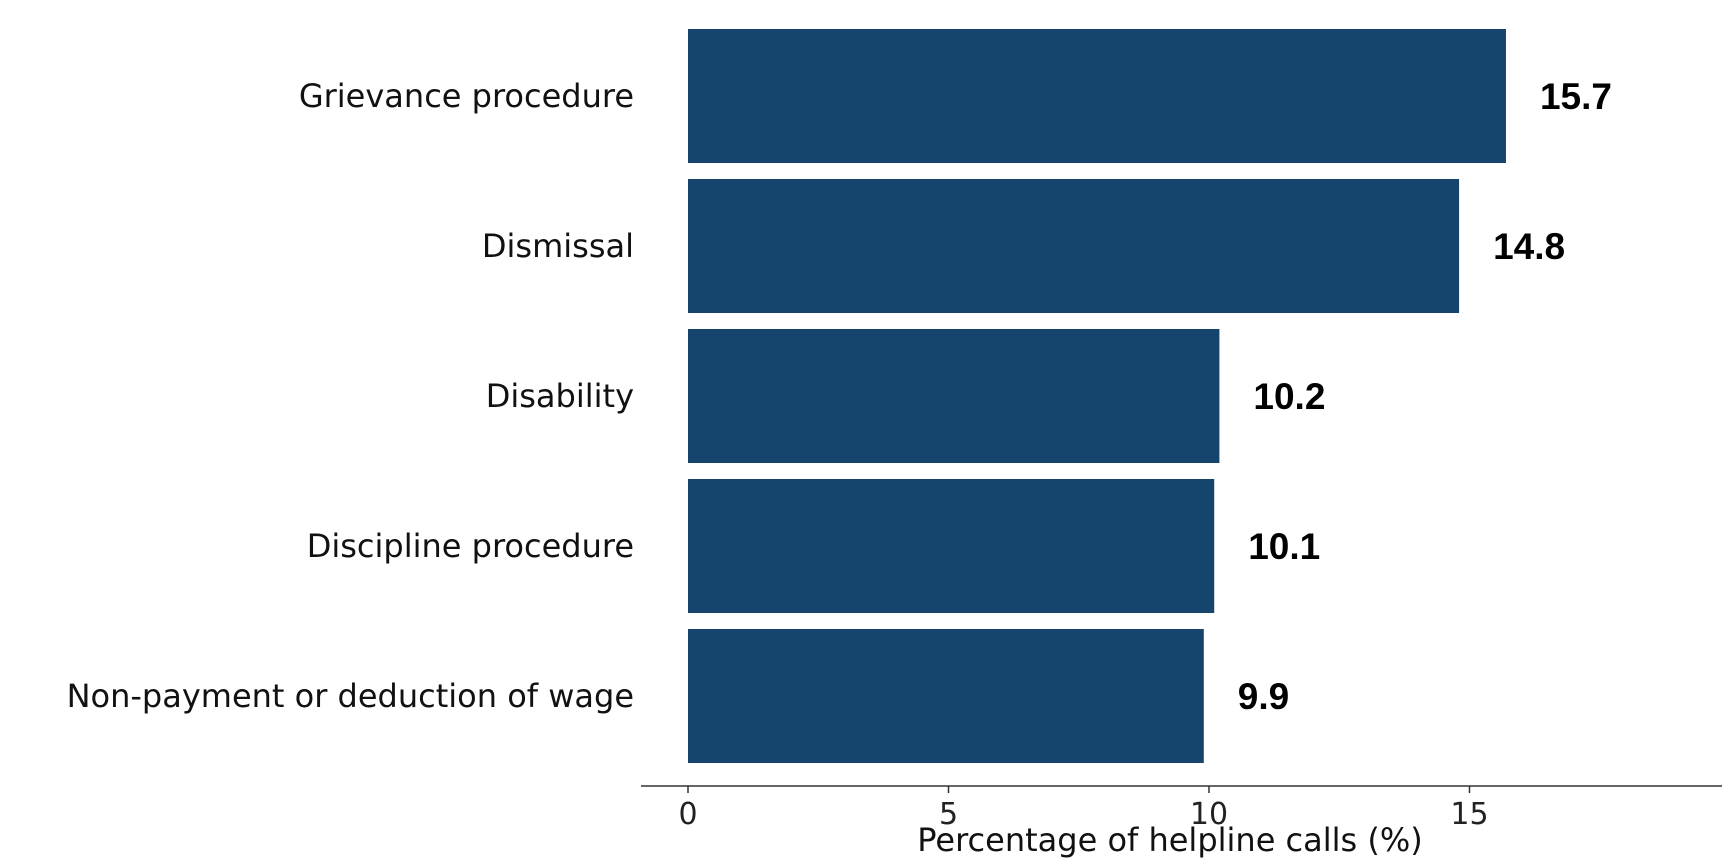 The width and height of the screenshot is (1728, 864). Describe the element at coordinates (1284, 546) in the screenshot. I see `bar-value-label: 10.1` at that location.